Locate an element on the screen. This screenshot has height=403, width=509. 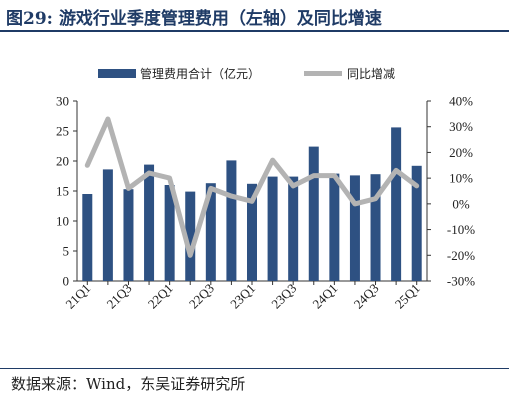
x-tick-label: 21Q3 is located at coordinates (119, 296).